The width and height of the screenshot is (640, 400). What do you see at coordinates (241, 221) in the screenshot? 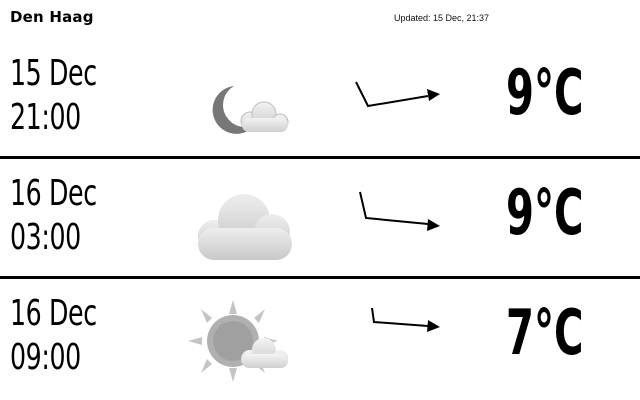
I see `cloud-icon` at bounding box center [241, 221].